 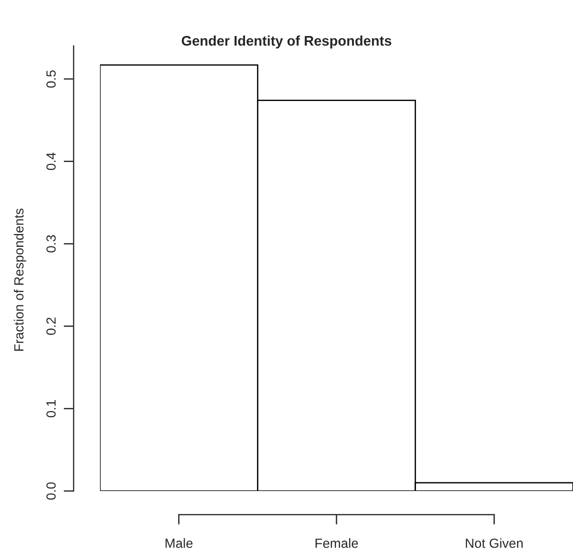 What do you see at coordinates (51, 491) in the screenshot?
I see `y-tick-label: 0.0` at bounding box center [51, 491].